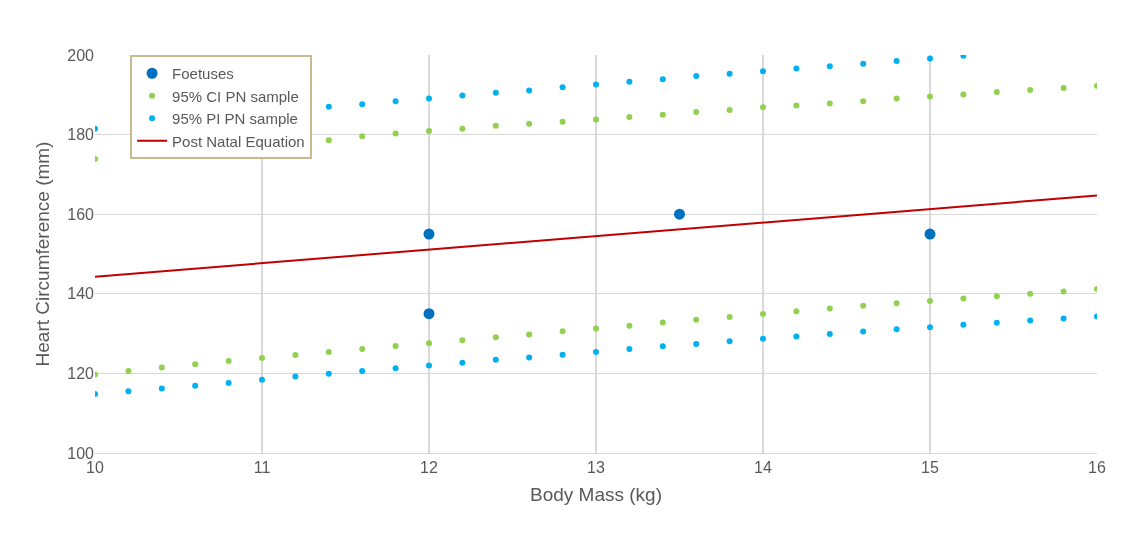 The image size is (1134, 533). What do you see at coordinates (81, 55) in the screenshot?
I see `y-tick-label: 200` at bounding box center [81, 55].